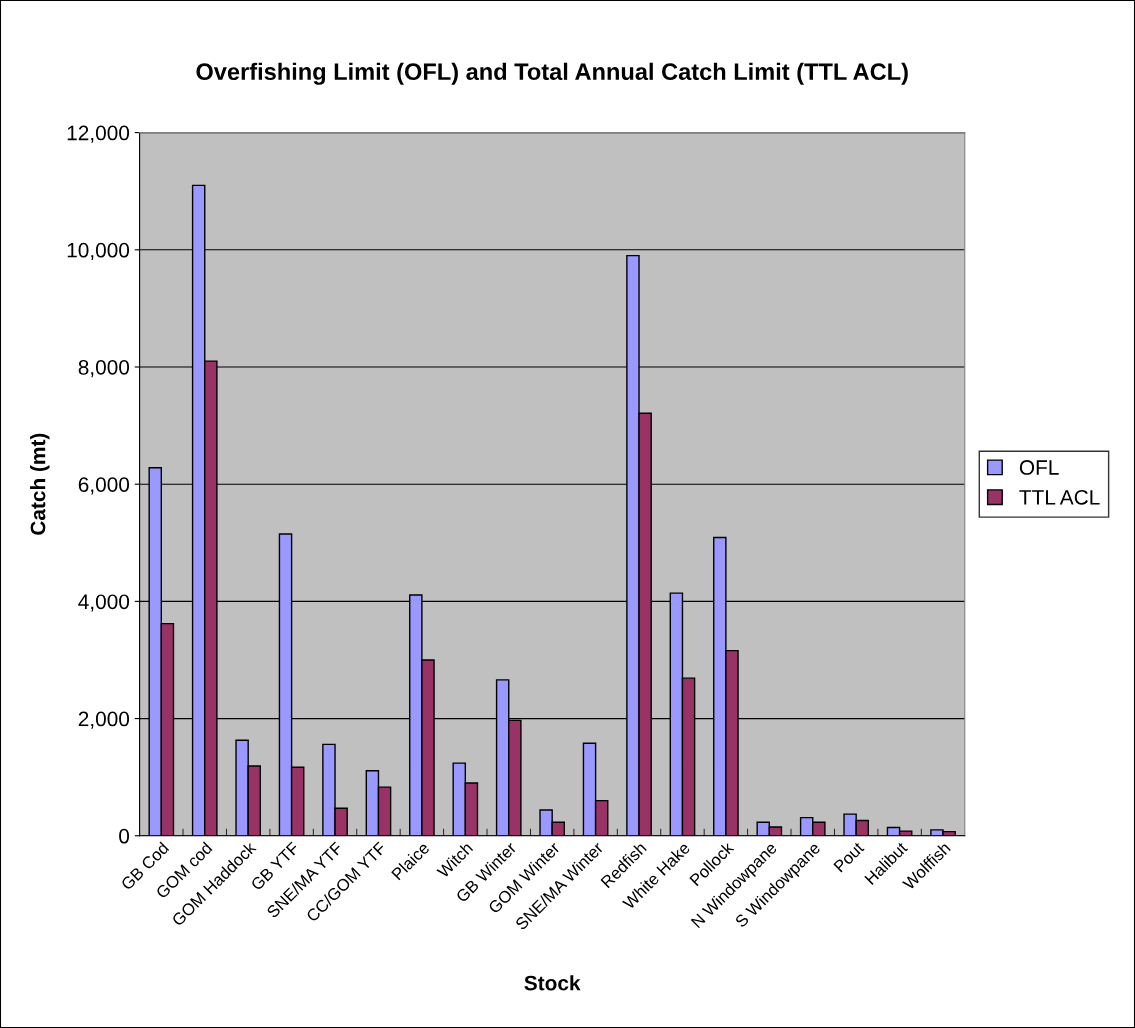 Image resolution: width=1135 pixels, height=1028 pixels. What do you see at coordinates (98, 251) in the screenshot?
I see `y-tick-label: 10,000` at bounding box center [98, 251].